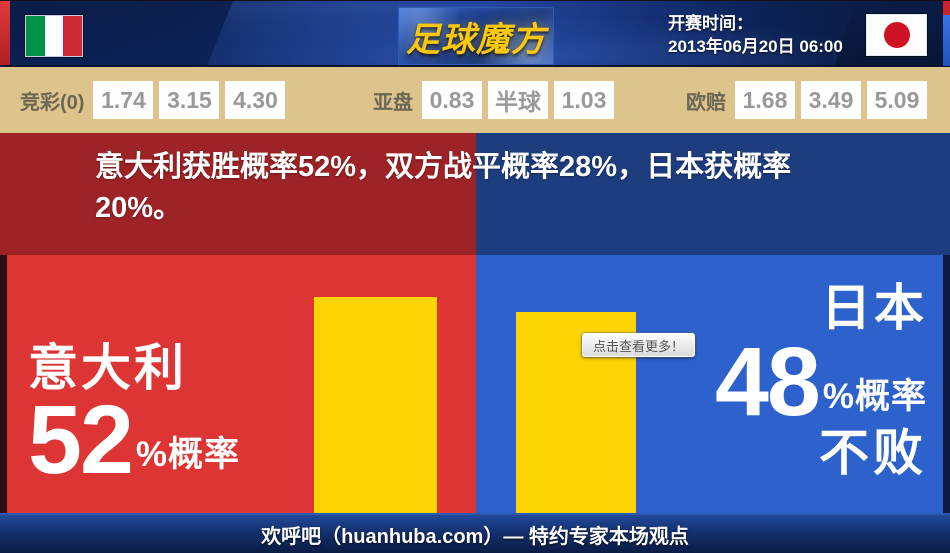  I want to click on italy-flag-red, so click(72, 36).